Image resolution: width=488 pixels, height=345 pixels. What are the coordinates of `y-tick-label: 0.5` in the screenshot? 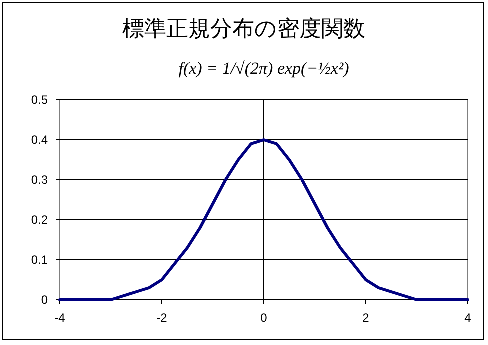 It's located at (39, 100).